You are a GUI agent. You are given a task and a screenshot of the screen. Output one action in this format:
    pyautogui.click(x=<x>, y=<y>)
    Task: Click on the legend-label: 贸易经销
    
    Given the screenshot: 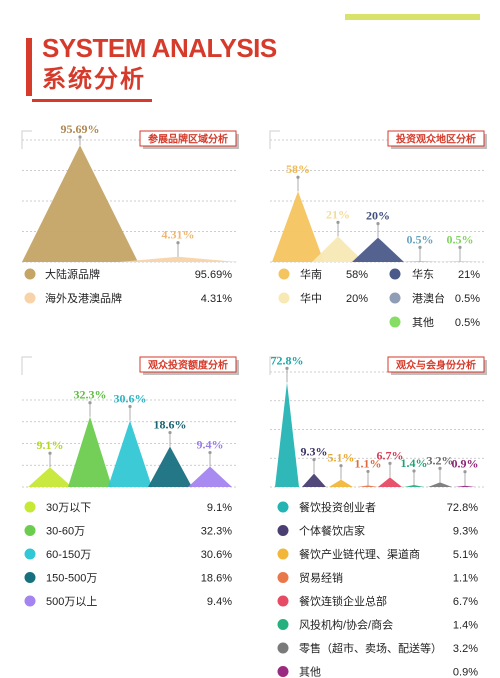 What is the action you would take?
    pyautogui.click(x=321, y=578)
    